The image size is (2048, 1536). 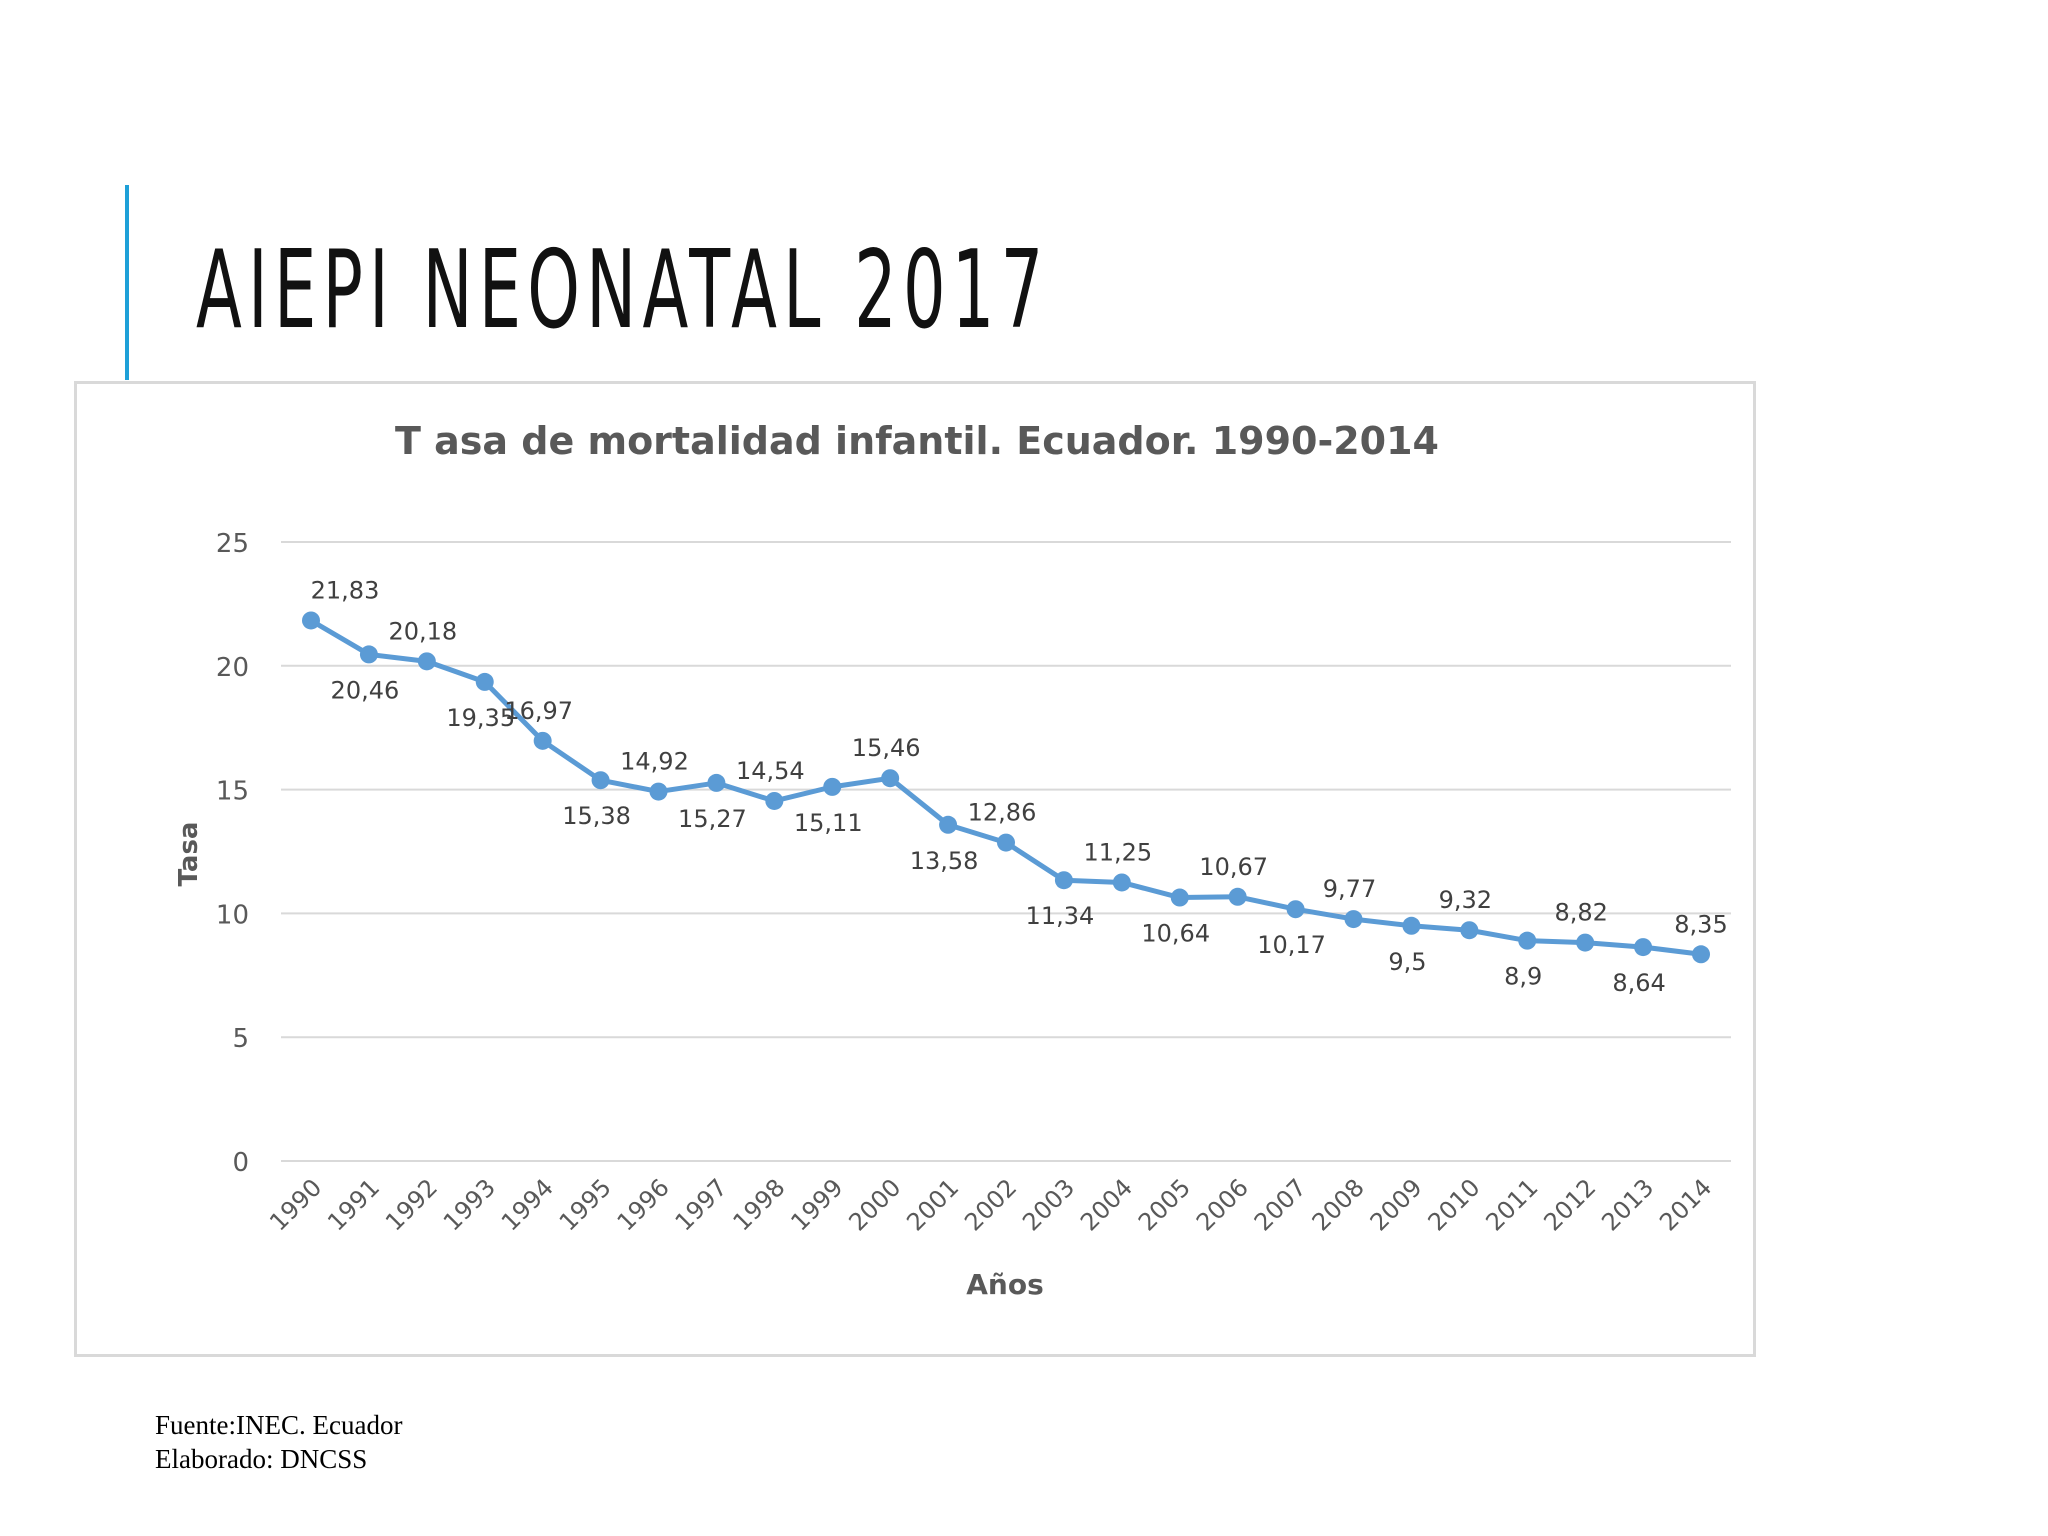 I want to click on x-tick-label: 2005, so click(x=1164, y=1204).